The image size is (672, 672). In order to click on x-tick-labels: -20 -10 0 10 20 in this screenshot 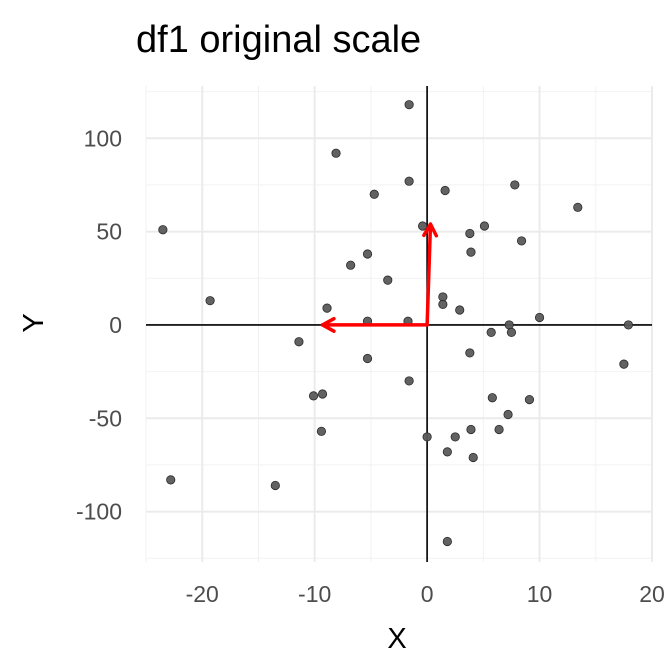, I will do `click(425, 594)`.